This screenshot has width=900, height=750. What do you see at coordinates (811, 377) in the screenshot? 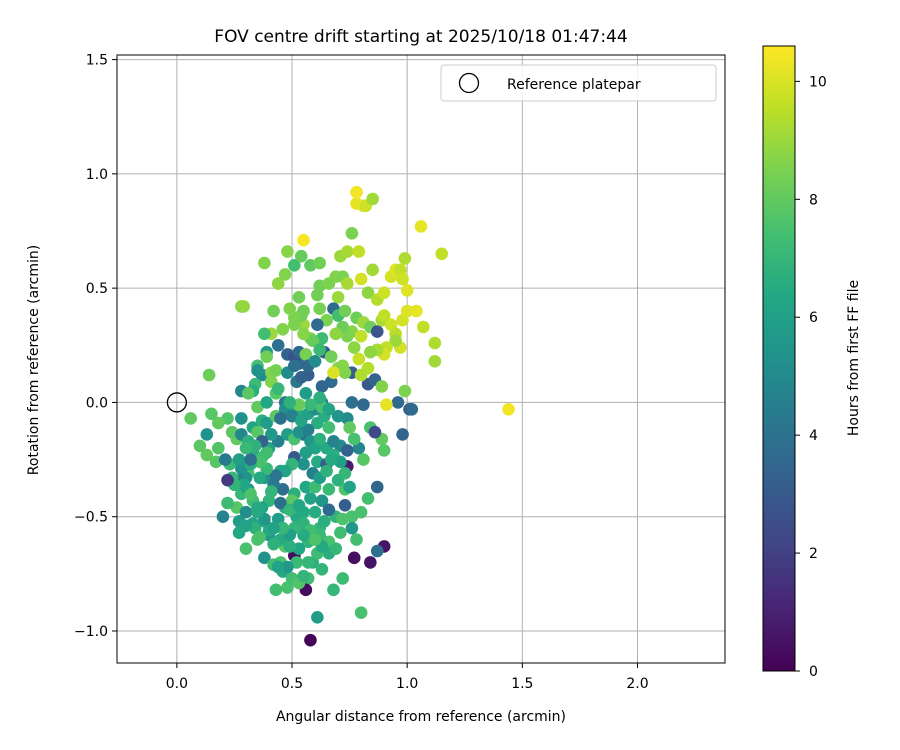
I see `colorbar-ticks: 0 2 4 6 8 10` at bounding box center [811, 377].